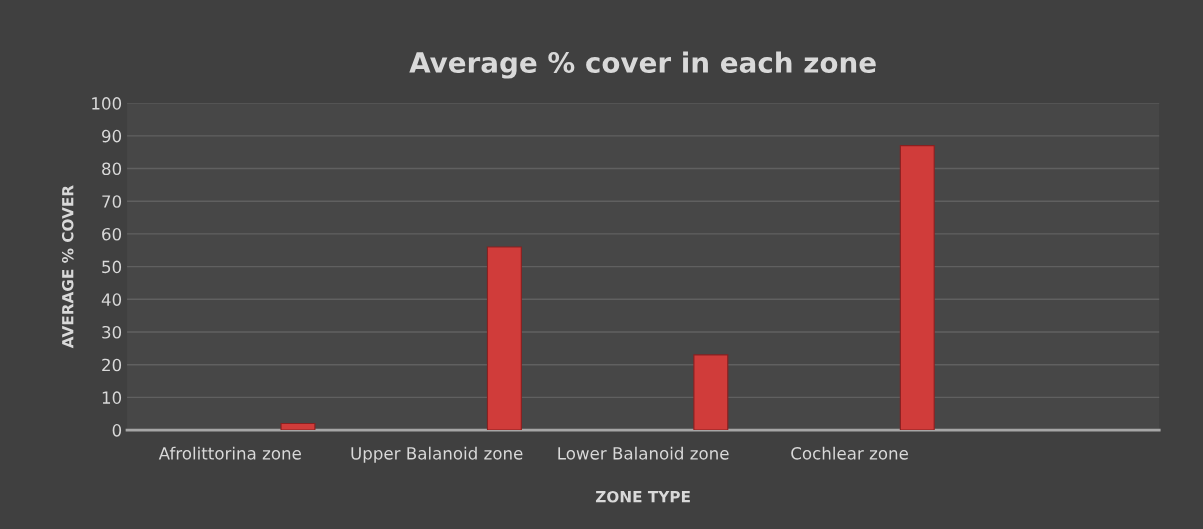  What do you see at coordinates (112, 332) in the screenshot?
I see `y-tick-label: 30` at bounding box center [112, 332].